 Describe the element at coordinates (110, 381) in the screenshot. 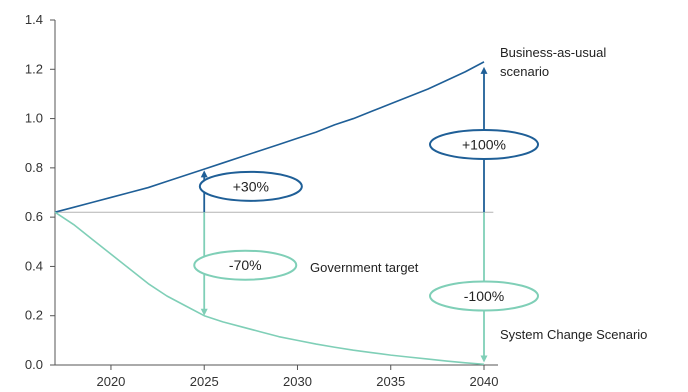

I see `x-tick-label: 2020` at that location.